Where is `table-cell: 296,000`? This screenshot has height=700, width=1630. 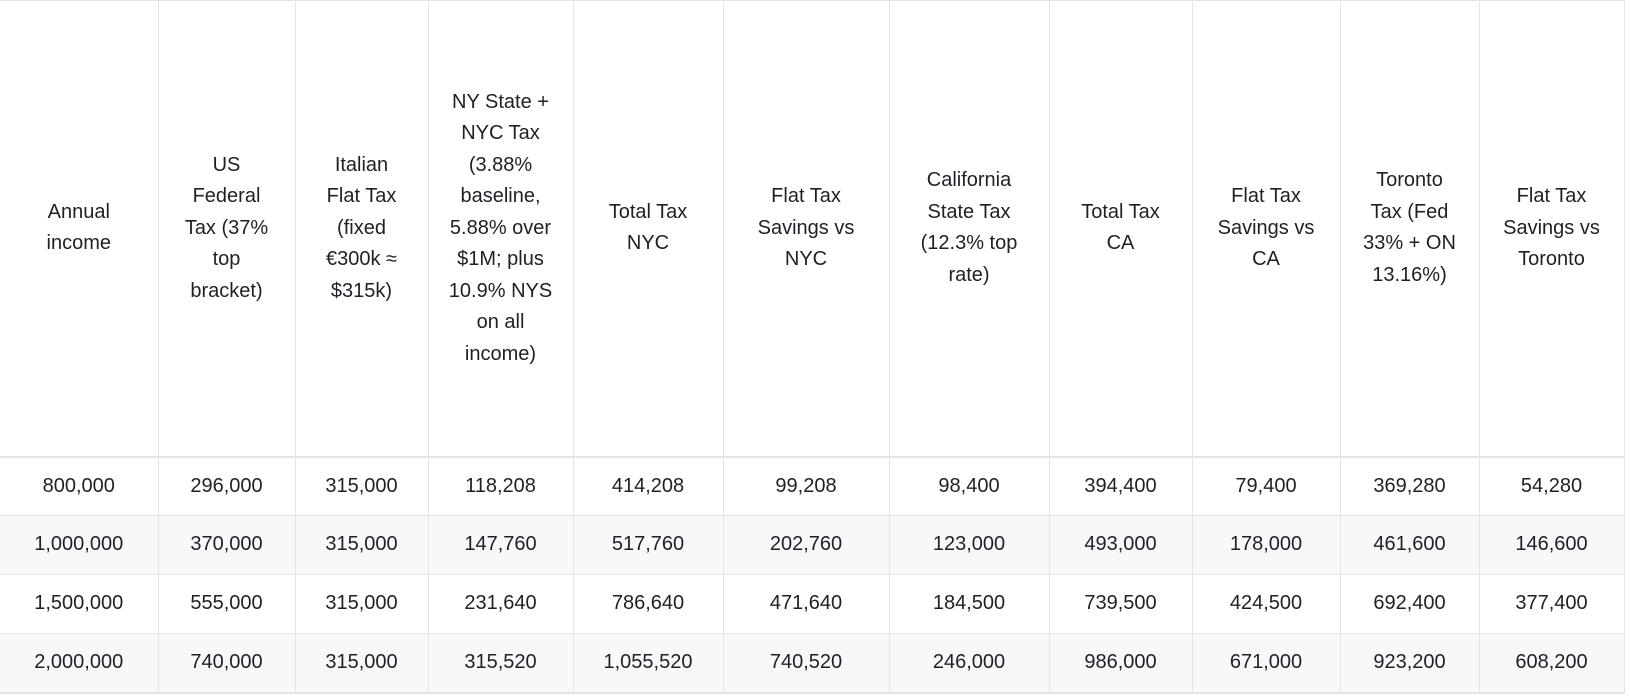
table-cell: 296,000 is located at coordinates (226, 486).